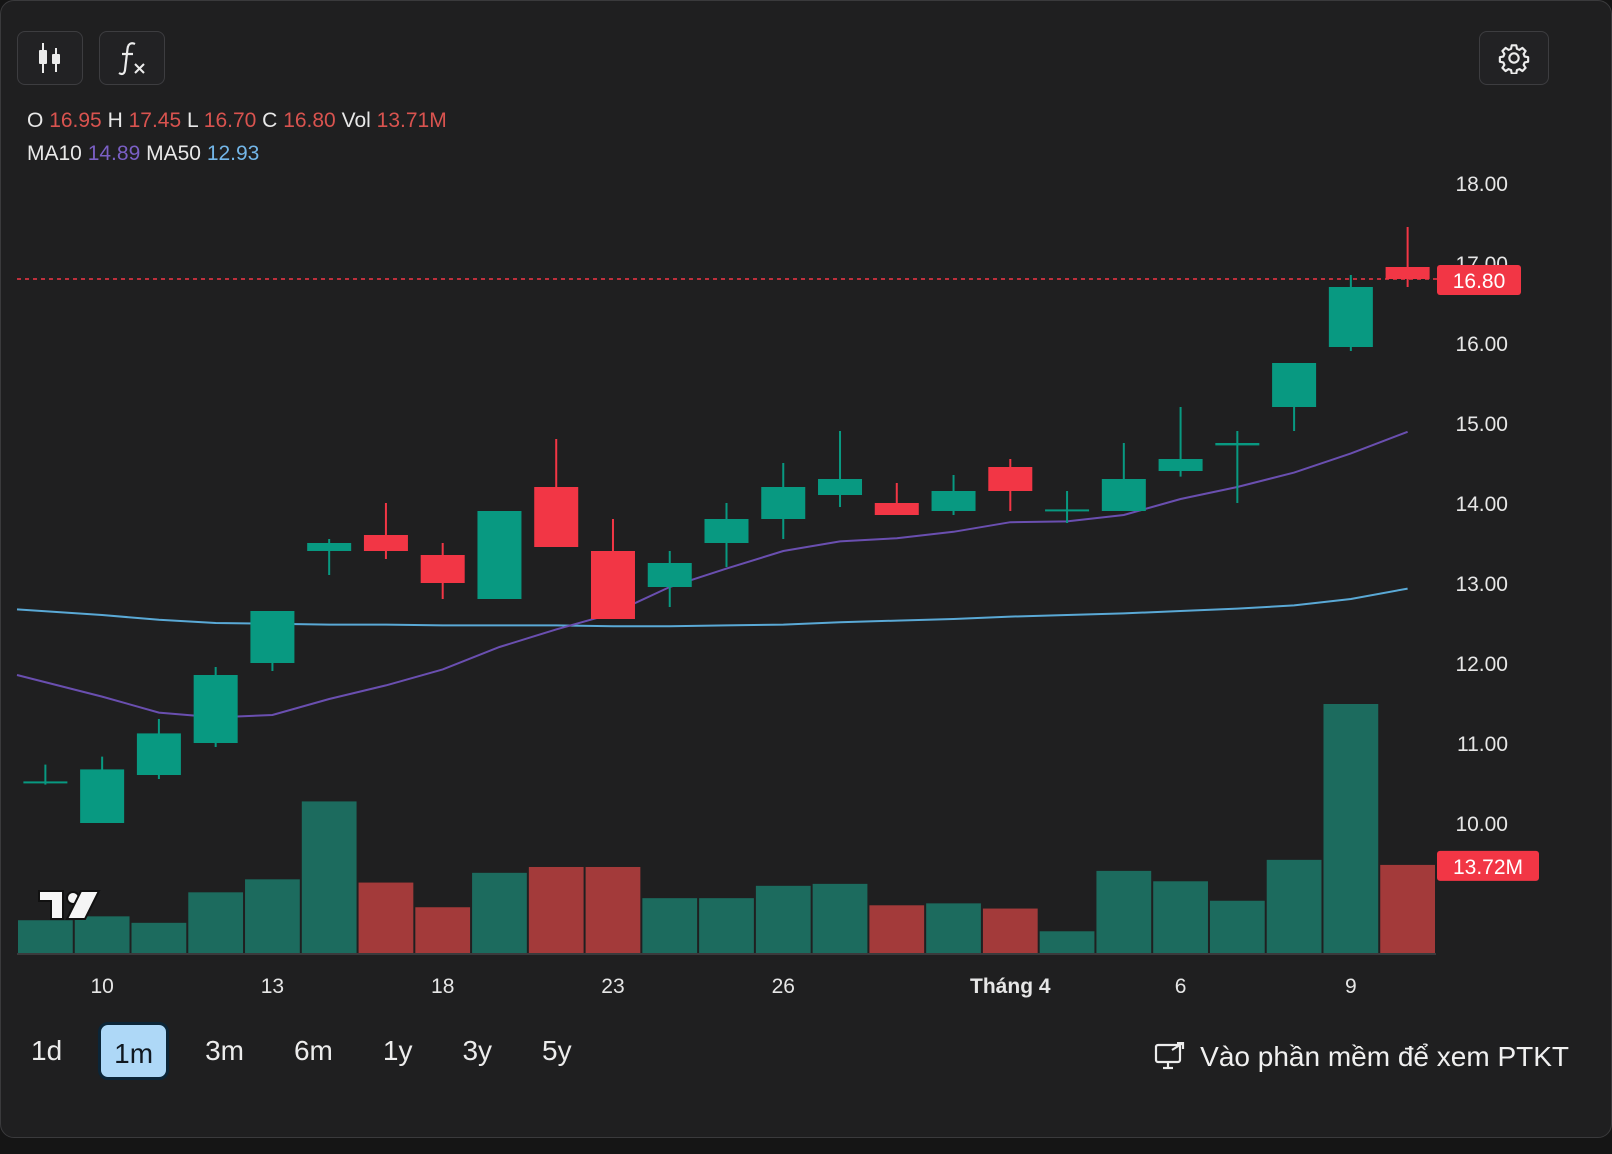 The image size is (1612, 1154). Describe the element at coordinates (115, 120) in the screenshot. I see `high-label: H` at that location.